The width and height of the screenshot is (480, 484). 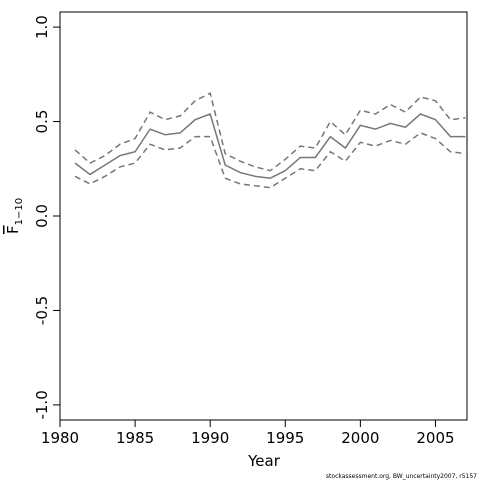 What do you see at coordinates (42, 27) in the screenshot?
I see `y-tick-label: 1.0` at bounding box center [42, 27].